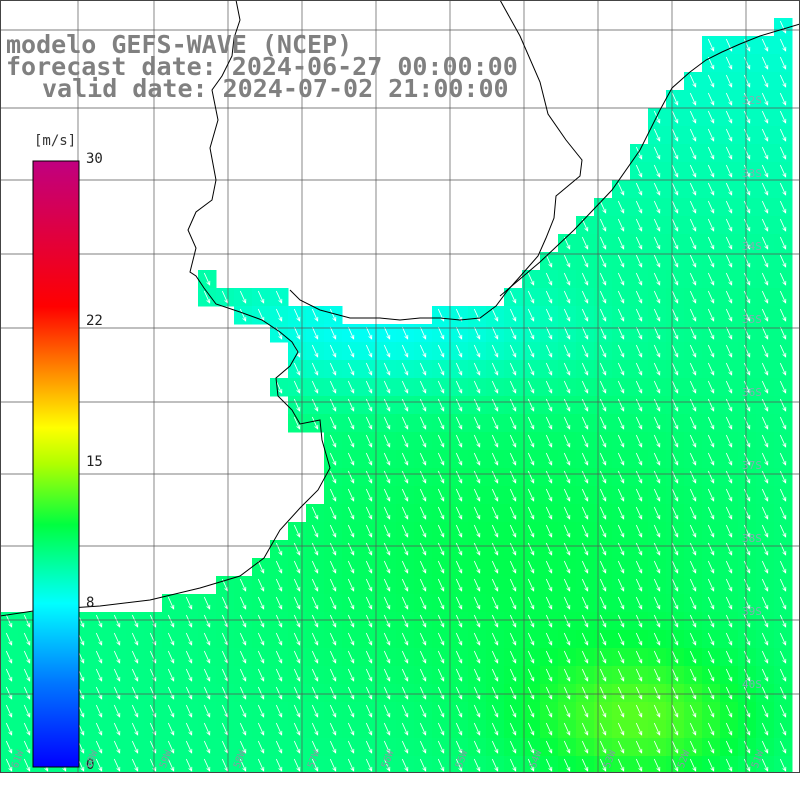  Describe the element at coordinates (90, 603) in the screenshot. I see `colorbar-tick-label: 8` at that location.